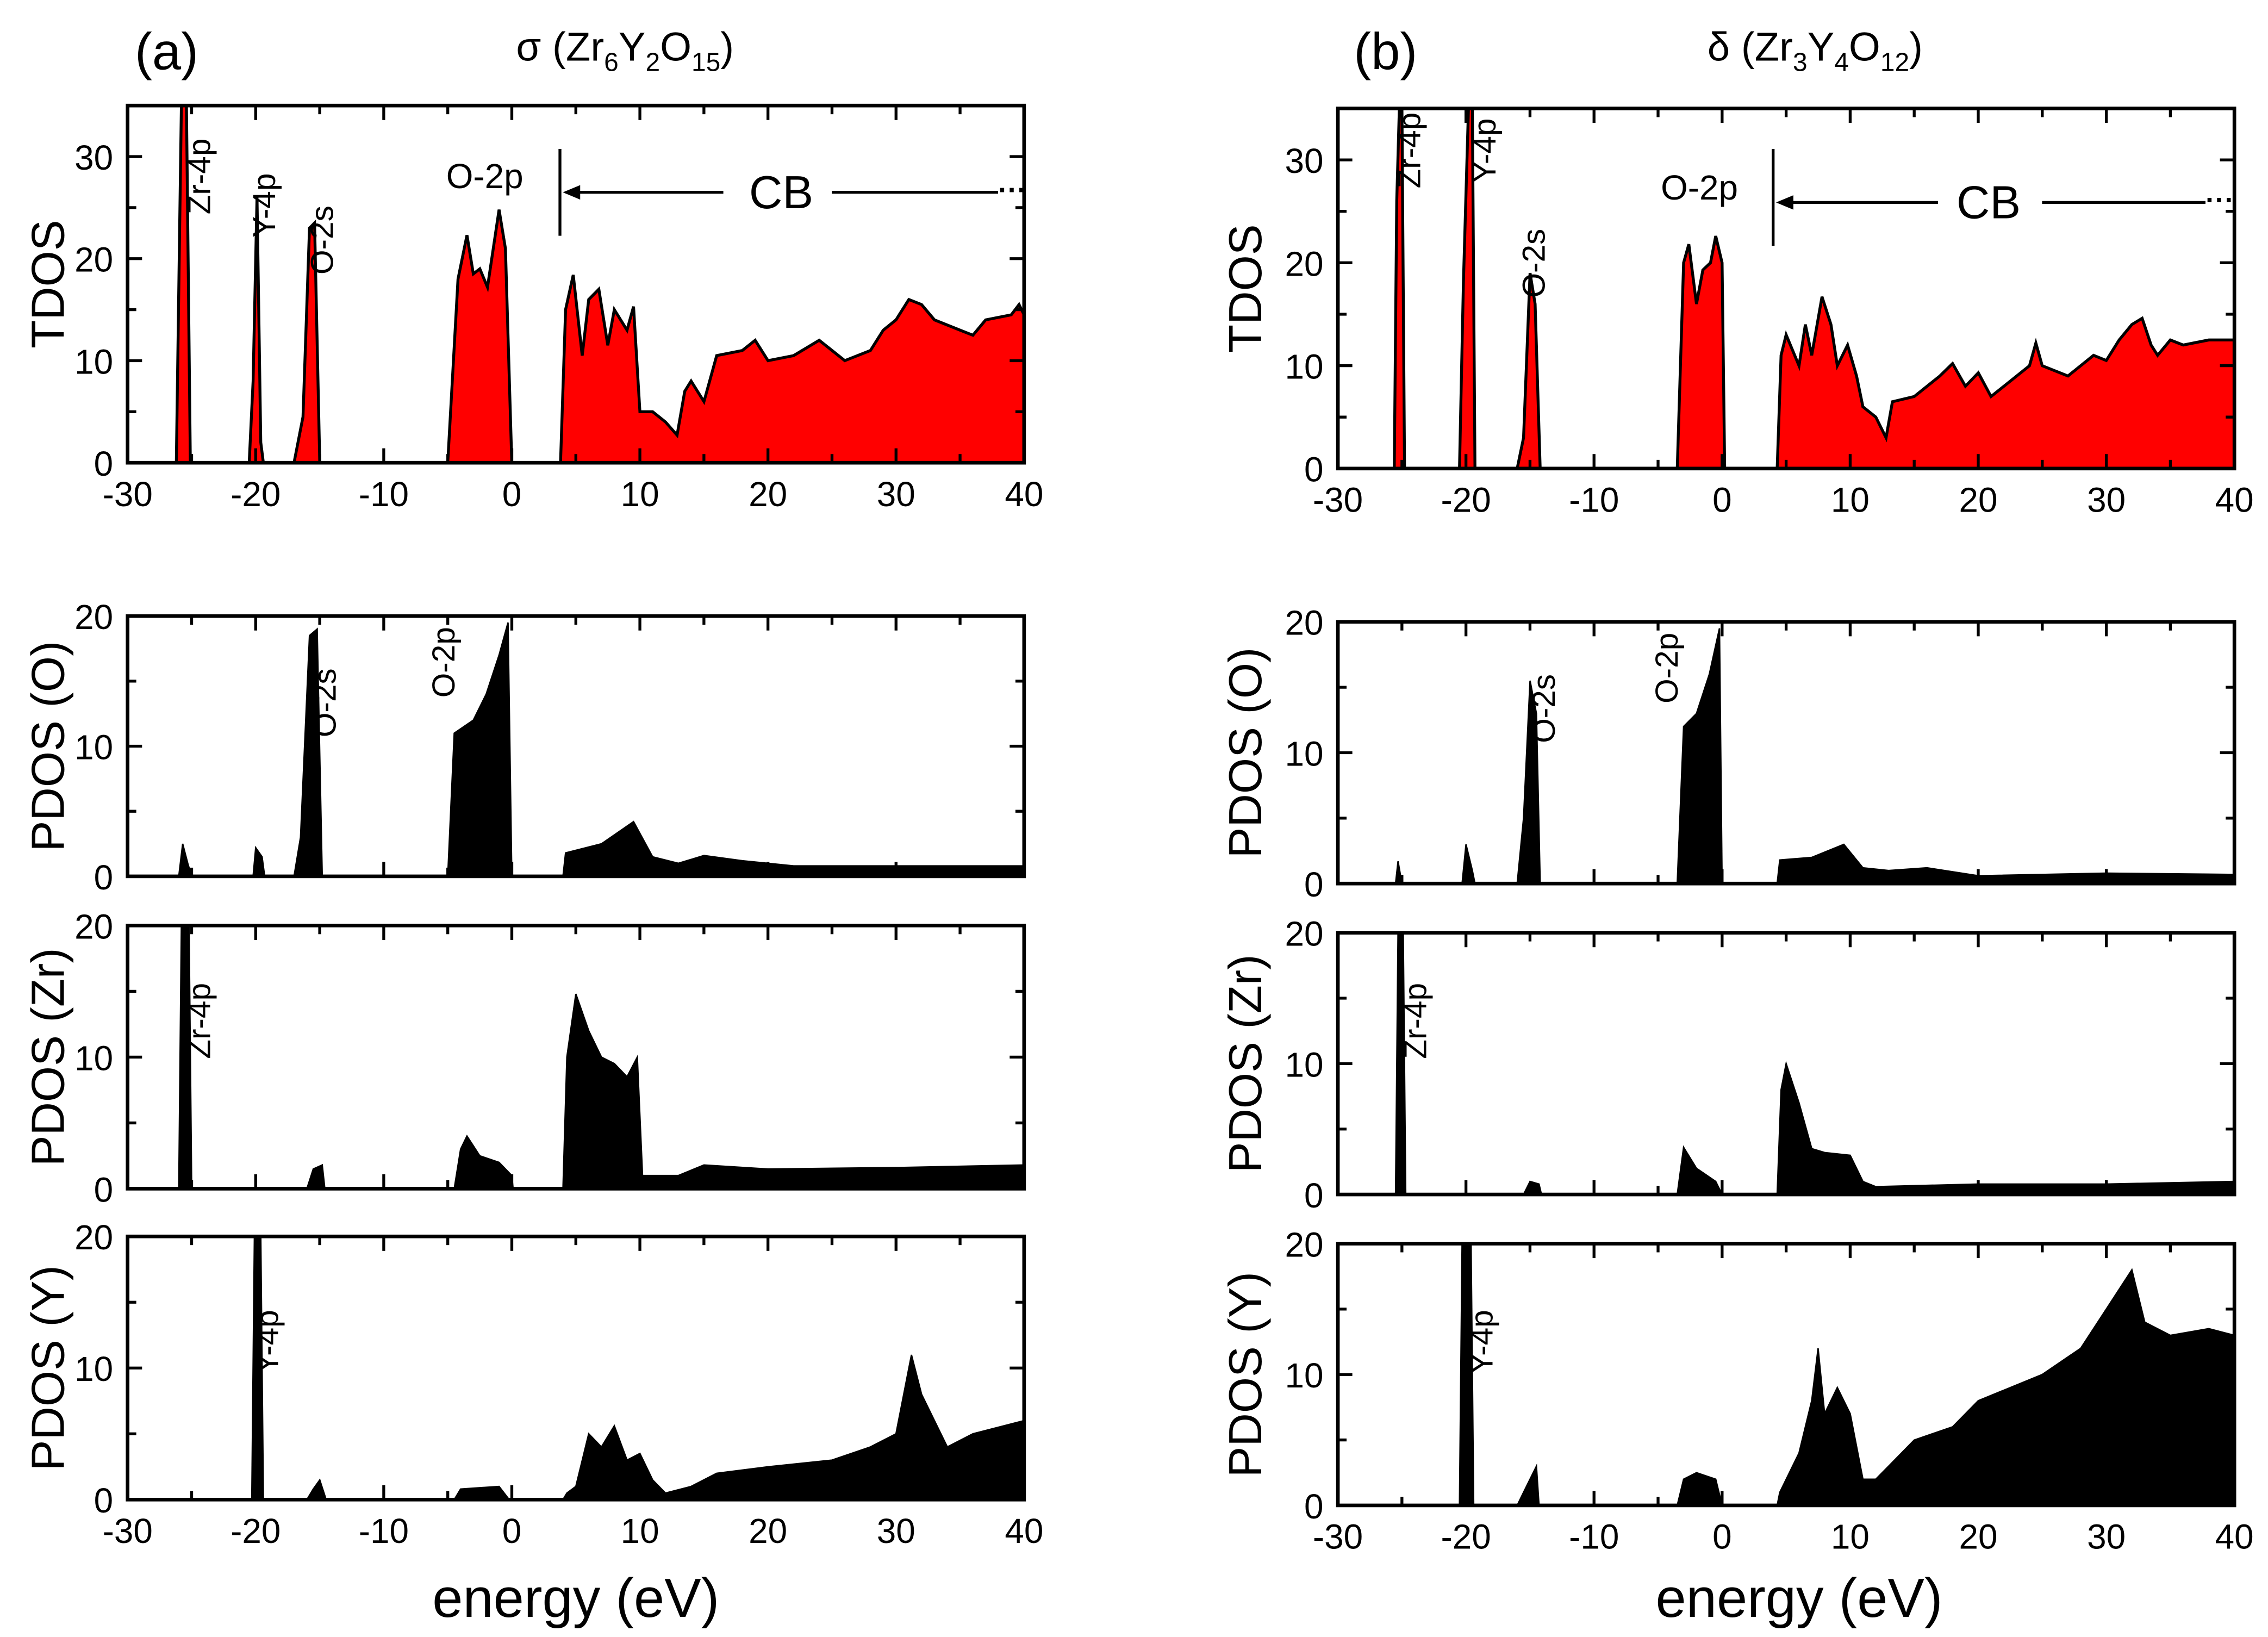 The width and height of the screenshot is (2268, 1637). Describe the element at coordinates (1894, 62) in the screenshot. I see `title-n3: 12` at that location.